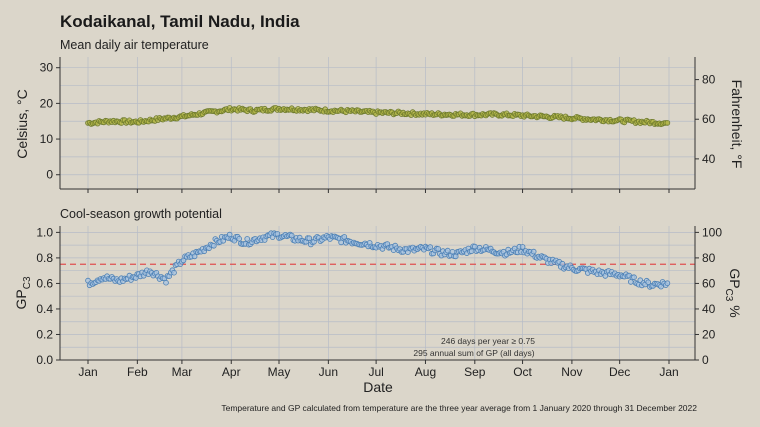 Image resolution: width=760 pixels, height=427 pixels. What do you see at coordinates (619, 372) in the screenshot?
I see `x-tick-label-dec: Dec` at bounding box center [619, 372].